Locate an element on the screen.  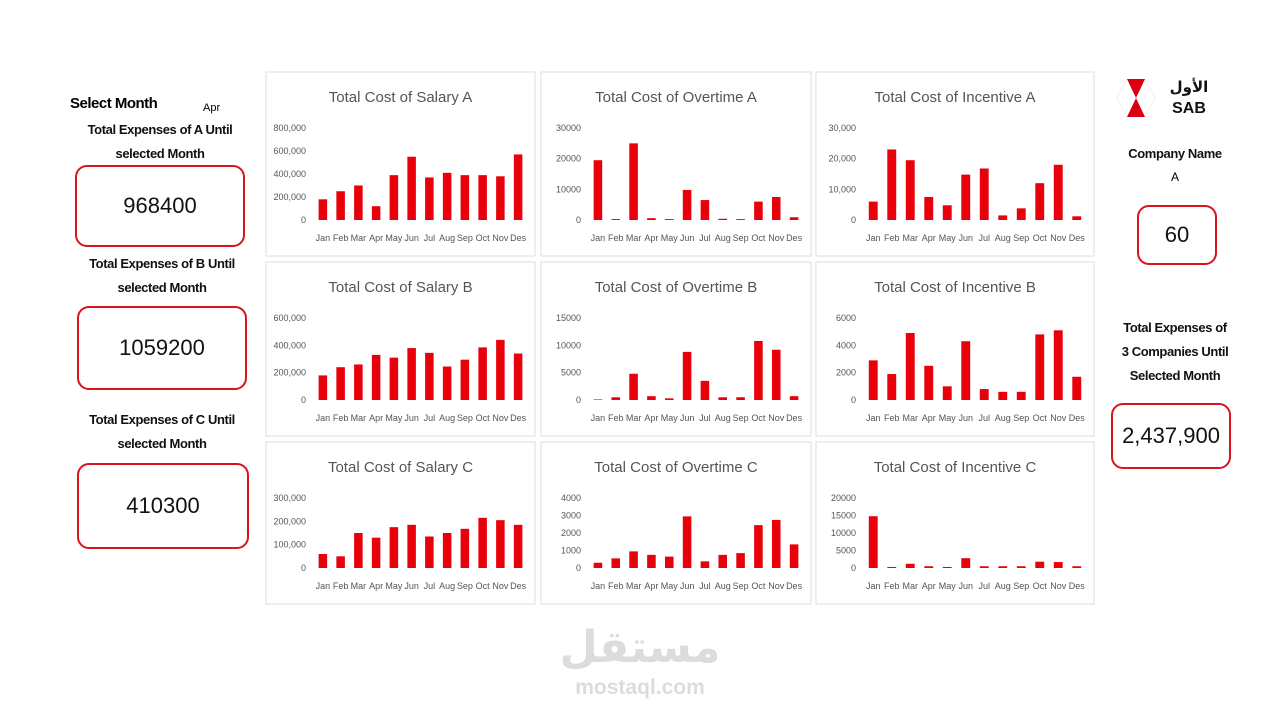
company-value: 60 is located at coordinates (1177, 235).